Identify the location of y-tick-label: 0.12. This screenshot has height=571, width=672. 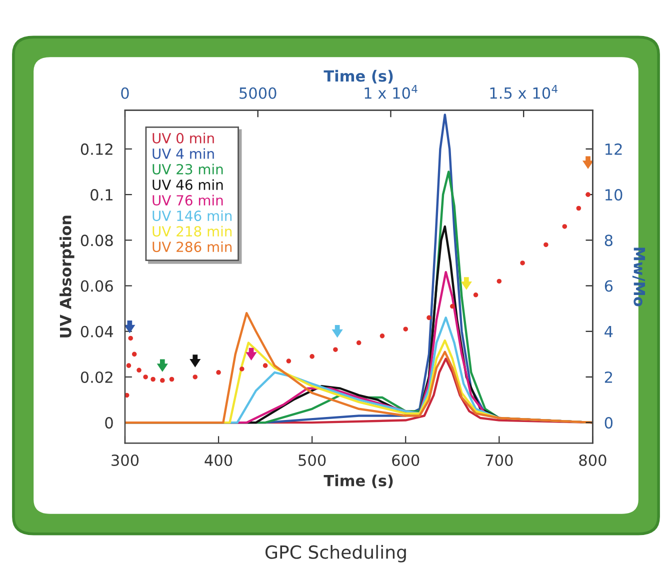
(96, 149).